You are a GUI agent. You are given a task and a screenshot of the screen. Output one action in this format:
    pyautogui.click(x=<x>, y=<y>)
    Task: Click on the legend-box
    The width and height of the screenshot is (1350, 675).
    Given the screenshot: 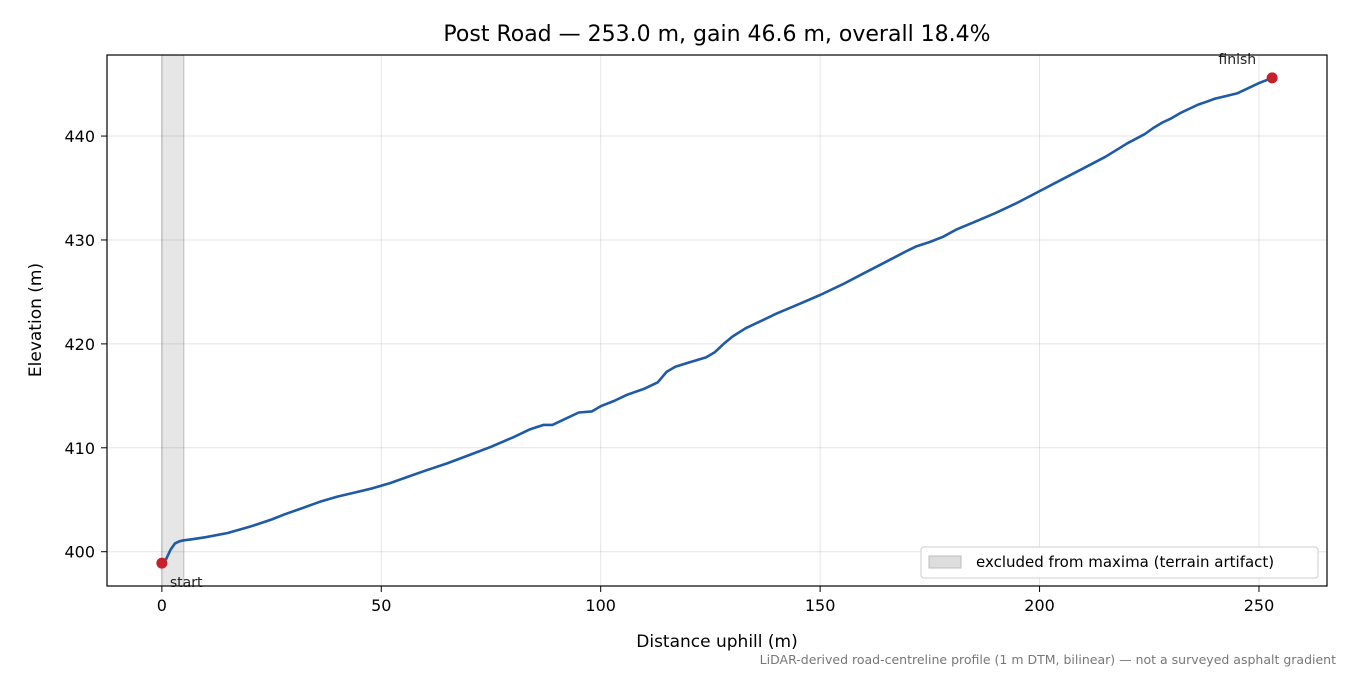 What is the action you would take?
    pyautogui.click(x=1119, y=562)
    